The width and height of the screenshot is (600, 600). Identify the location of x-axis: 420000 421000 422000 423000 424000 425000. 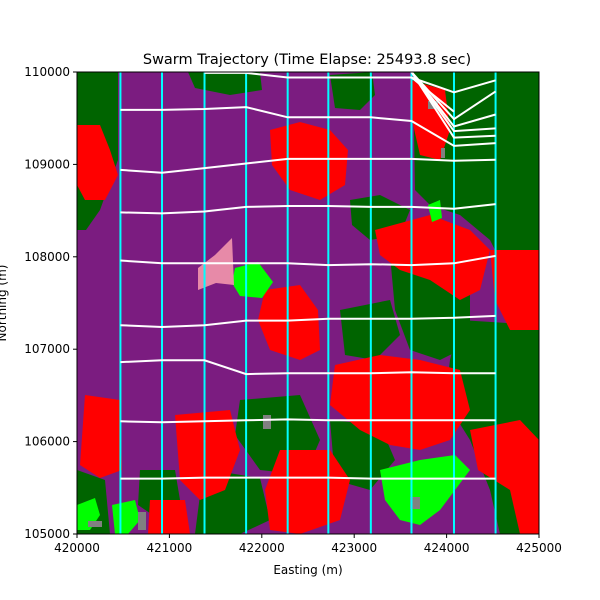
(308, 544).